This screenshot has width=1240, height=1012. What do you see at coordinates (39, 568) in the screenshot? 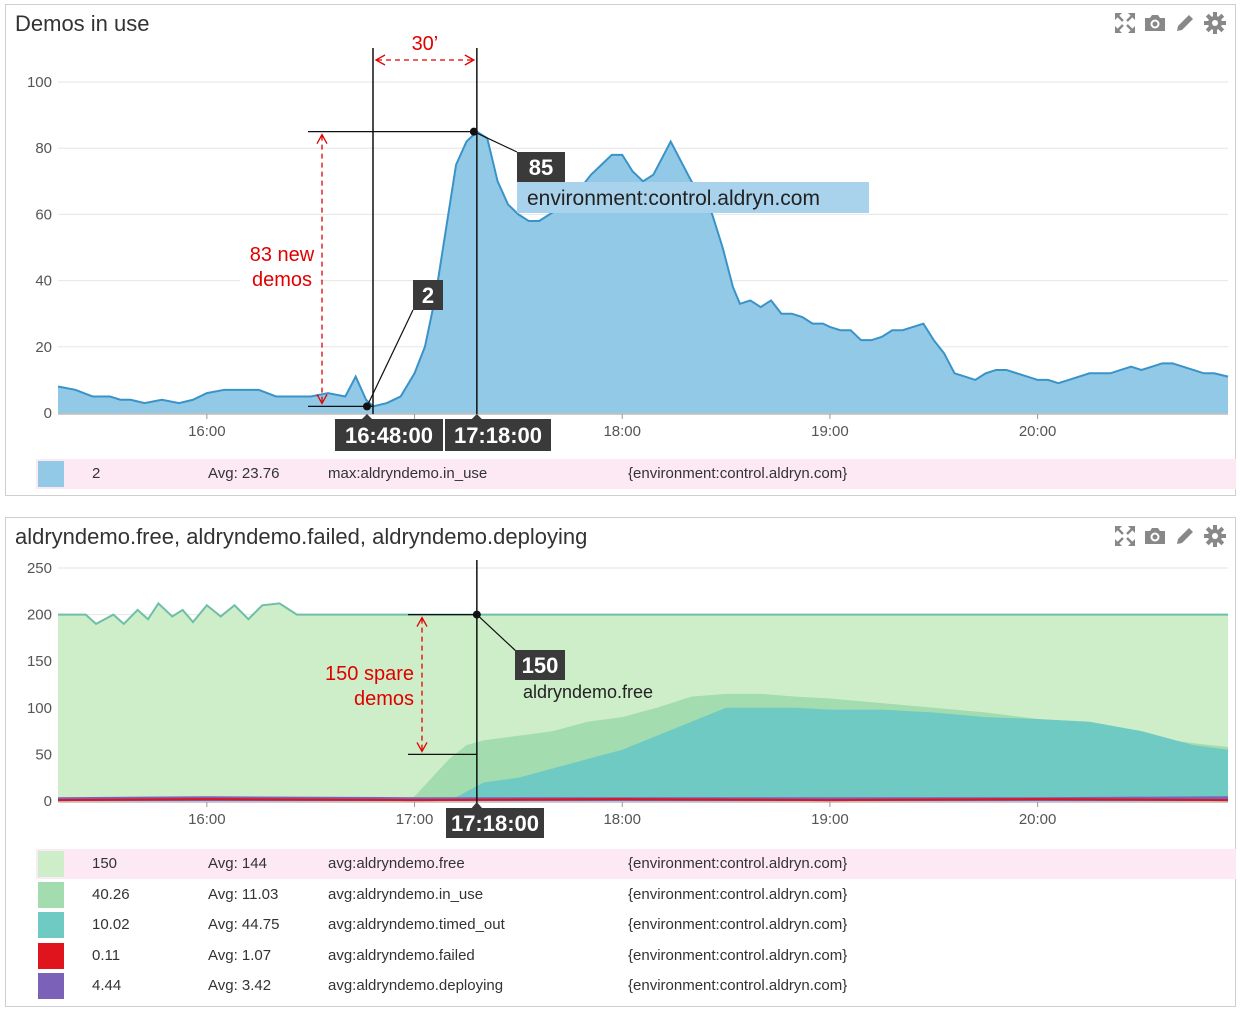
I see `y-tick-label: 250` at bounding box center [39, 568].